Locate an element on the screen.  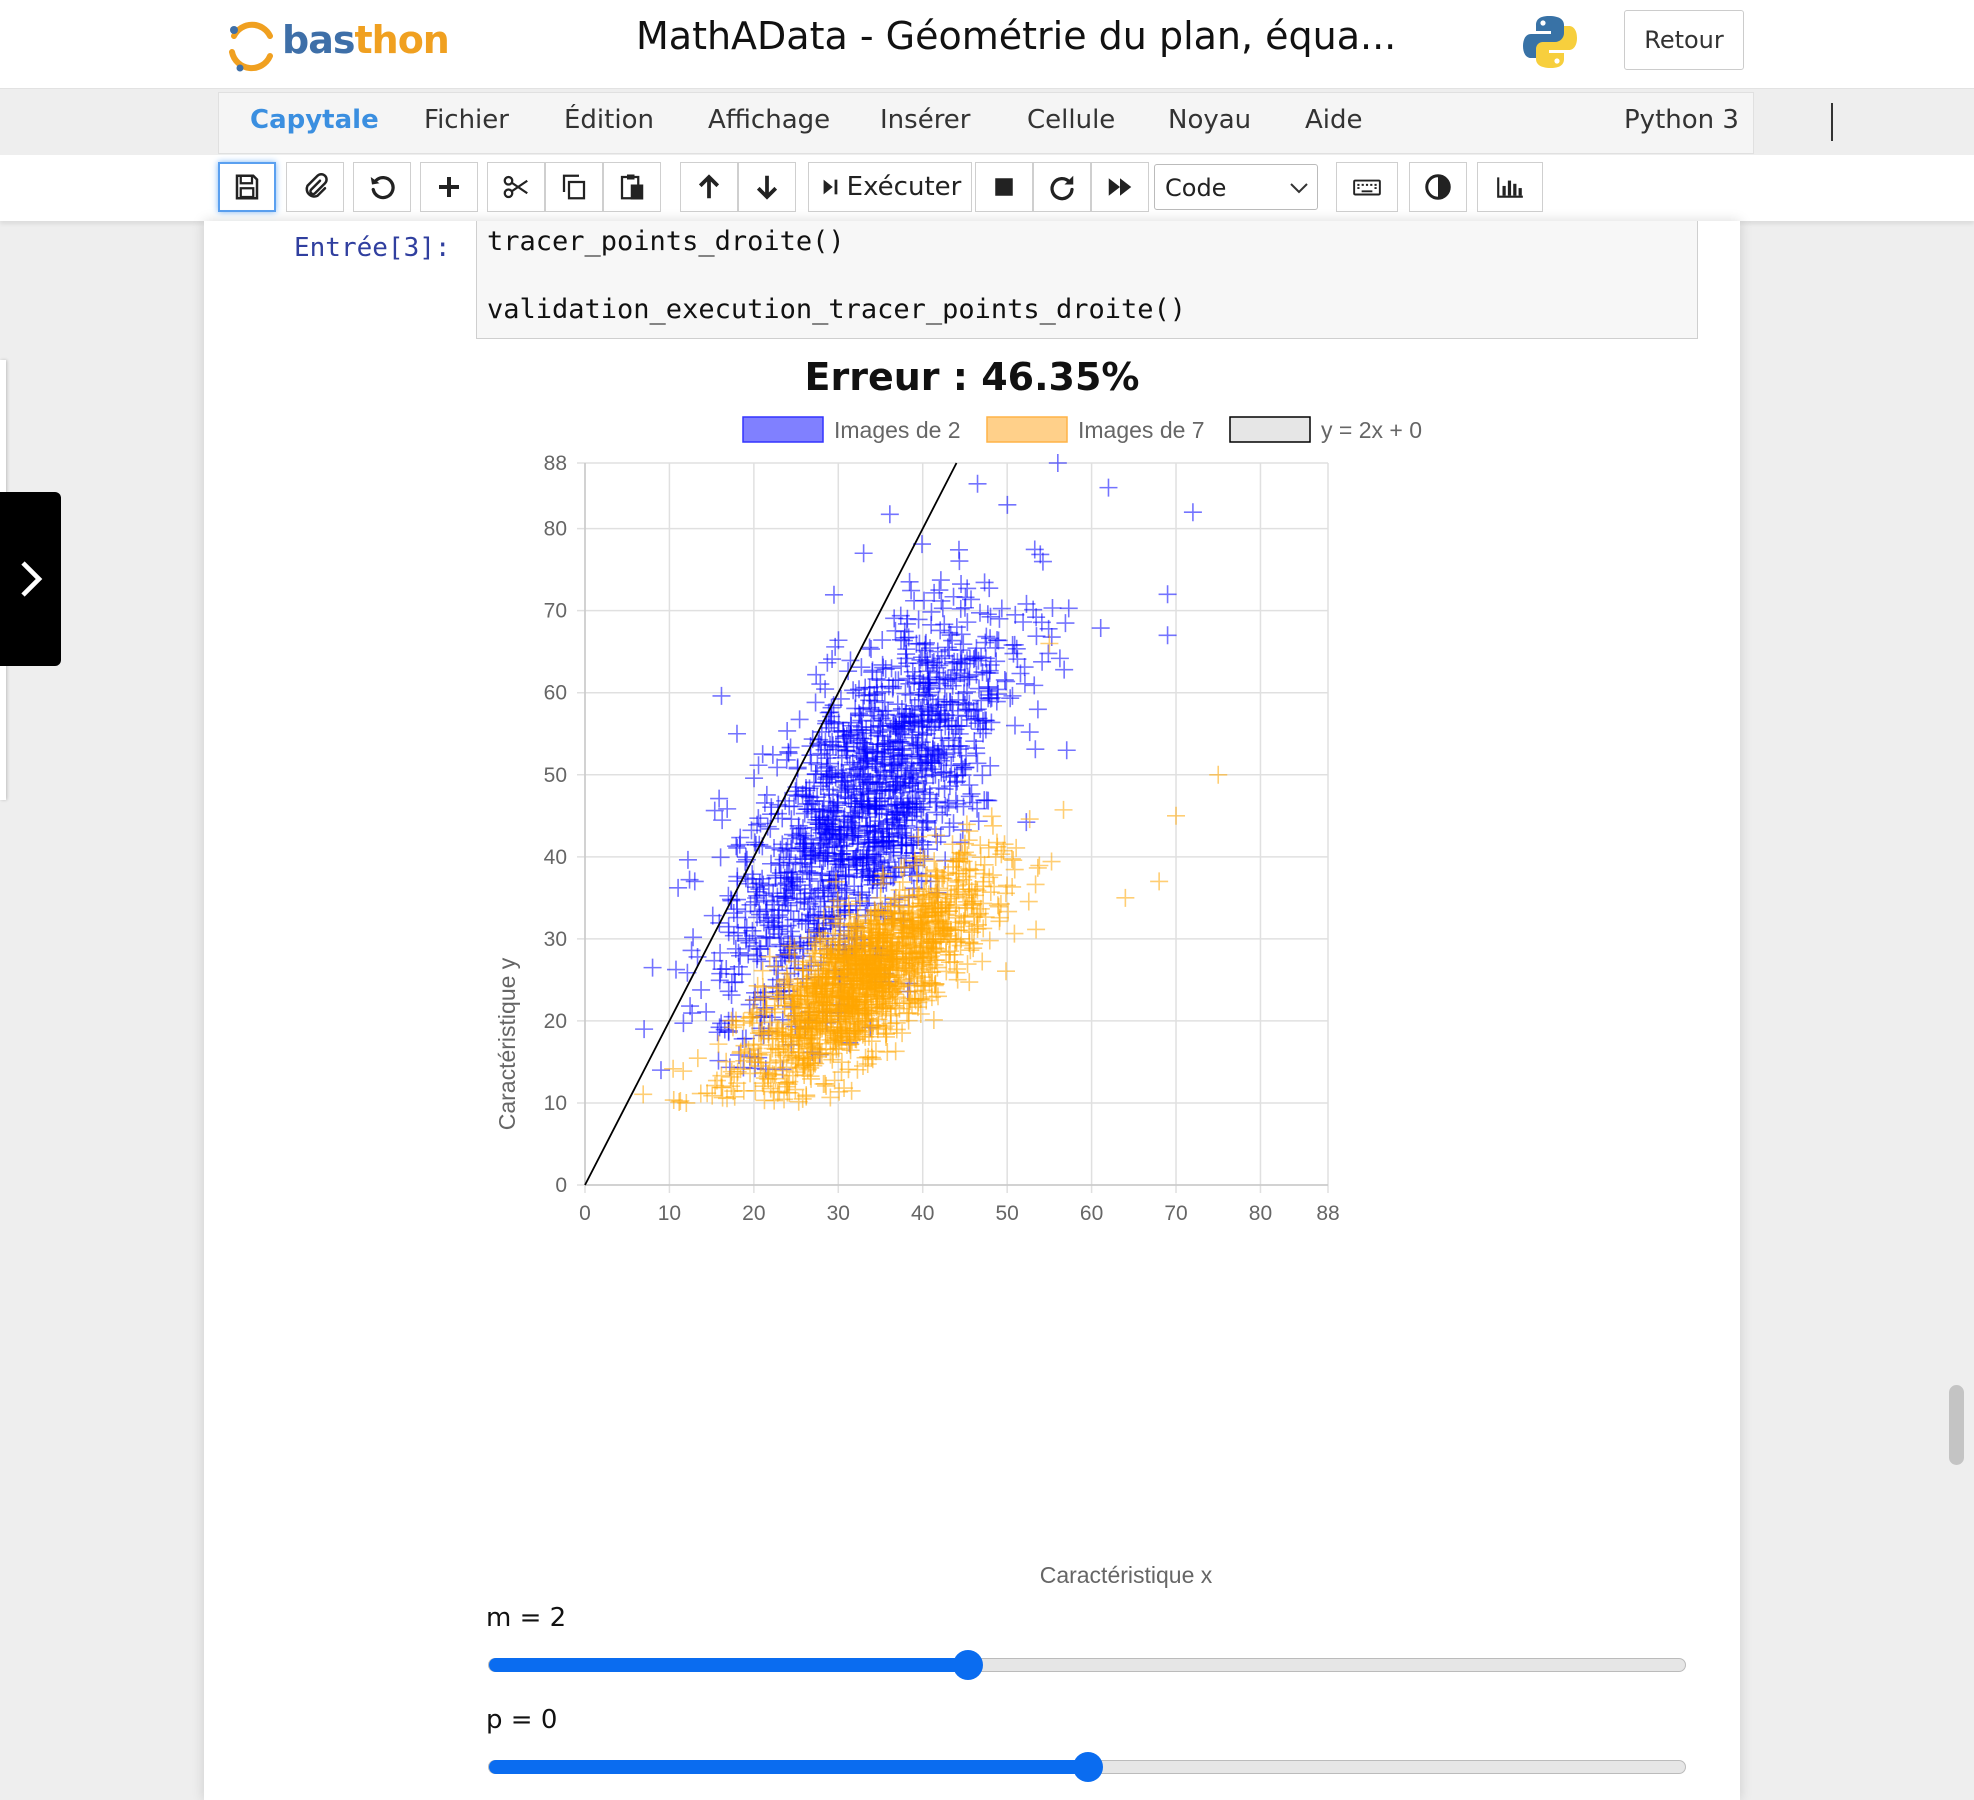
run-all-button is located at coordinates (1120, 187).